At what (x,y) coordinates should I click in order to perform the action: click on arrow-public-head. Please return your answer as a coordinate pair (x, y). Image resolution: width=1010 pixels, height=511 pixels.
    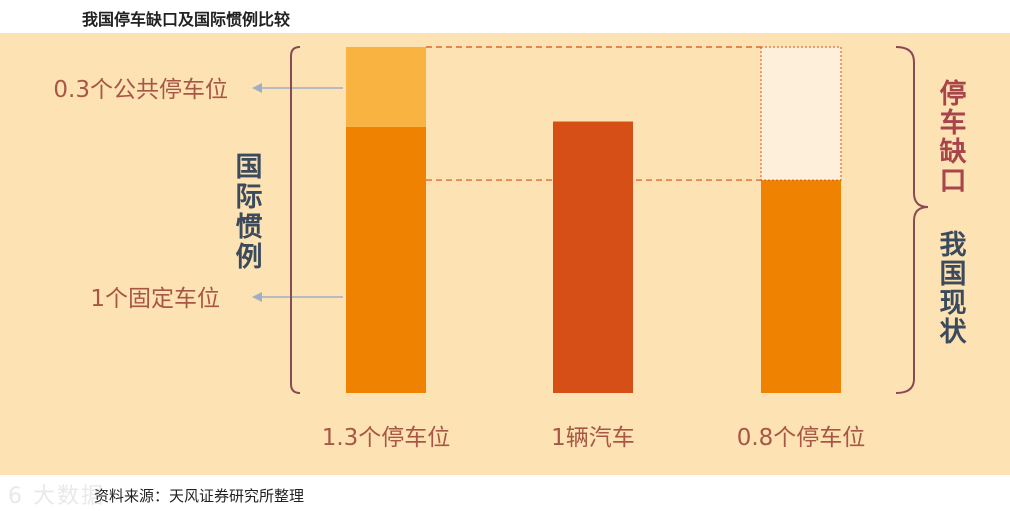
    Looking at the image, I should click on (257, 88).